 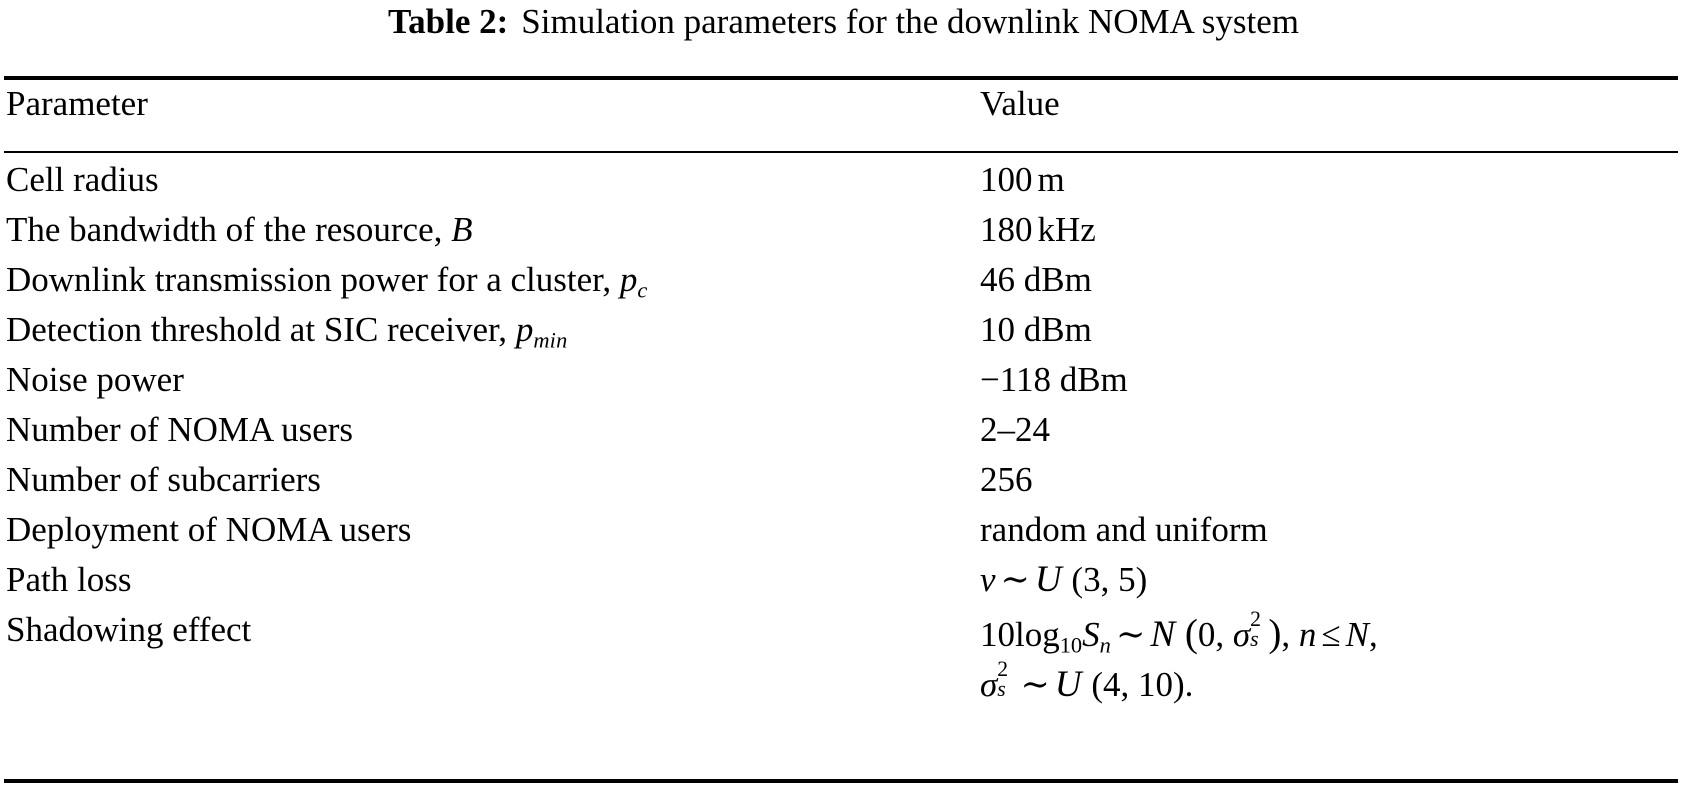 I want to click on parameter-symbol: B, so click(x=462, y=229).